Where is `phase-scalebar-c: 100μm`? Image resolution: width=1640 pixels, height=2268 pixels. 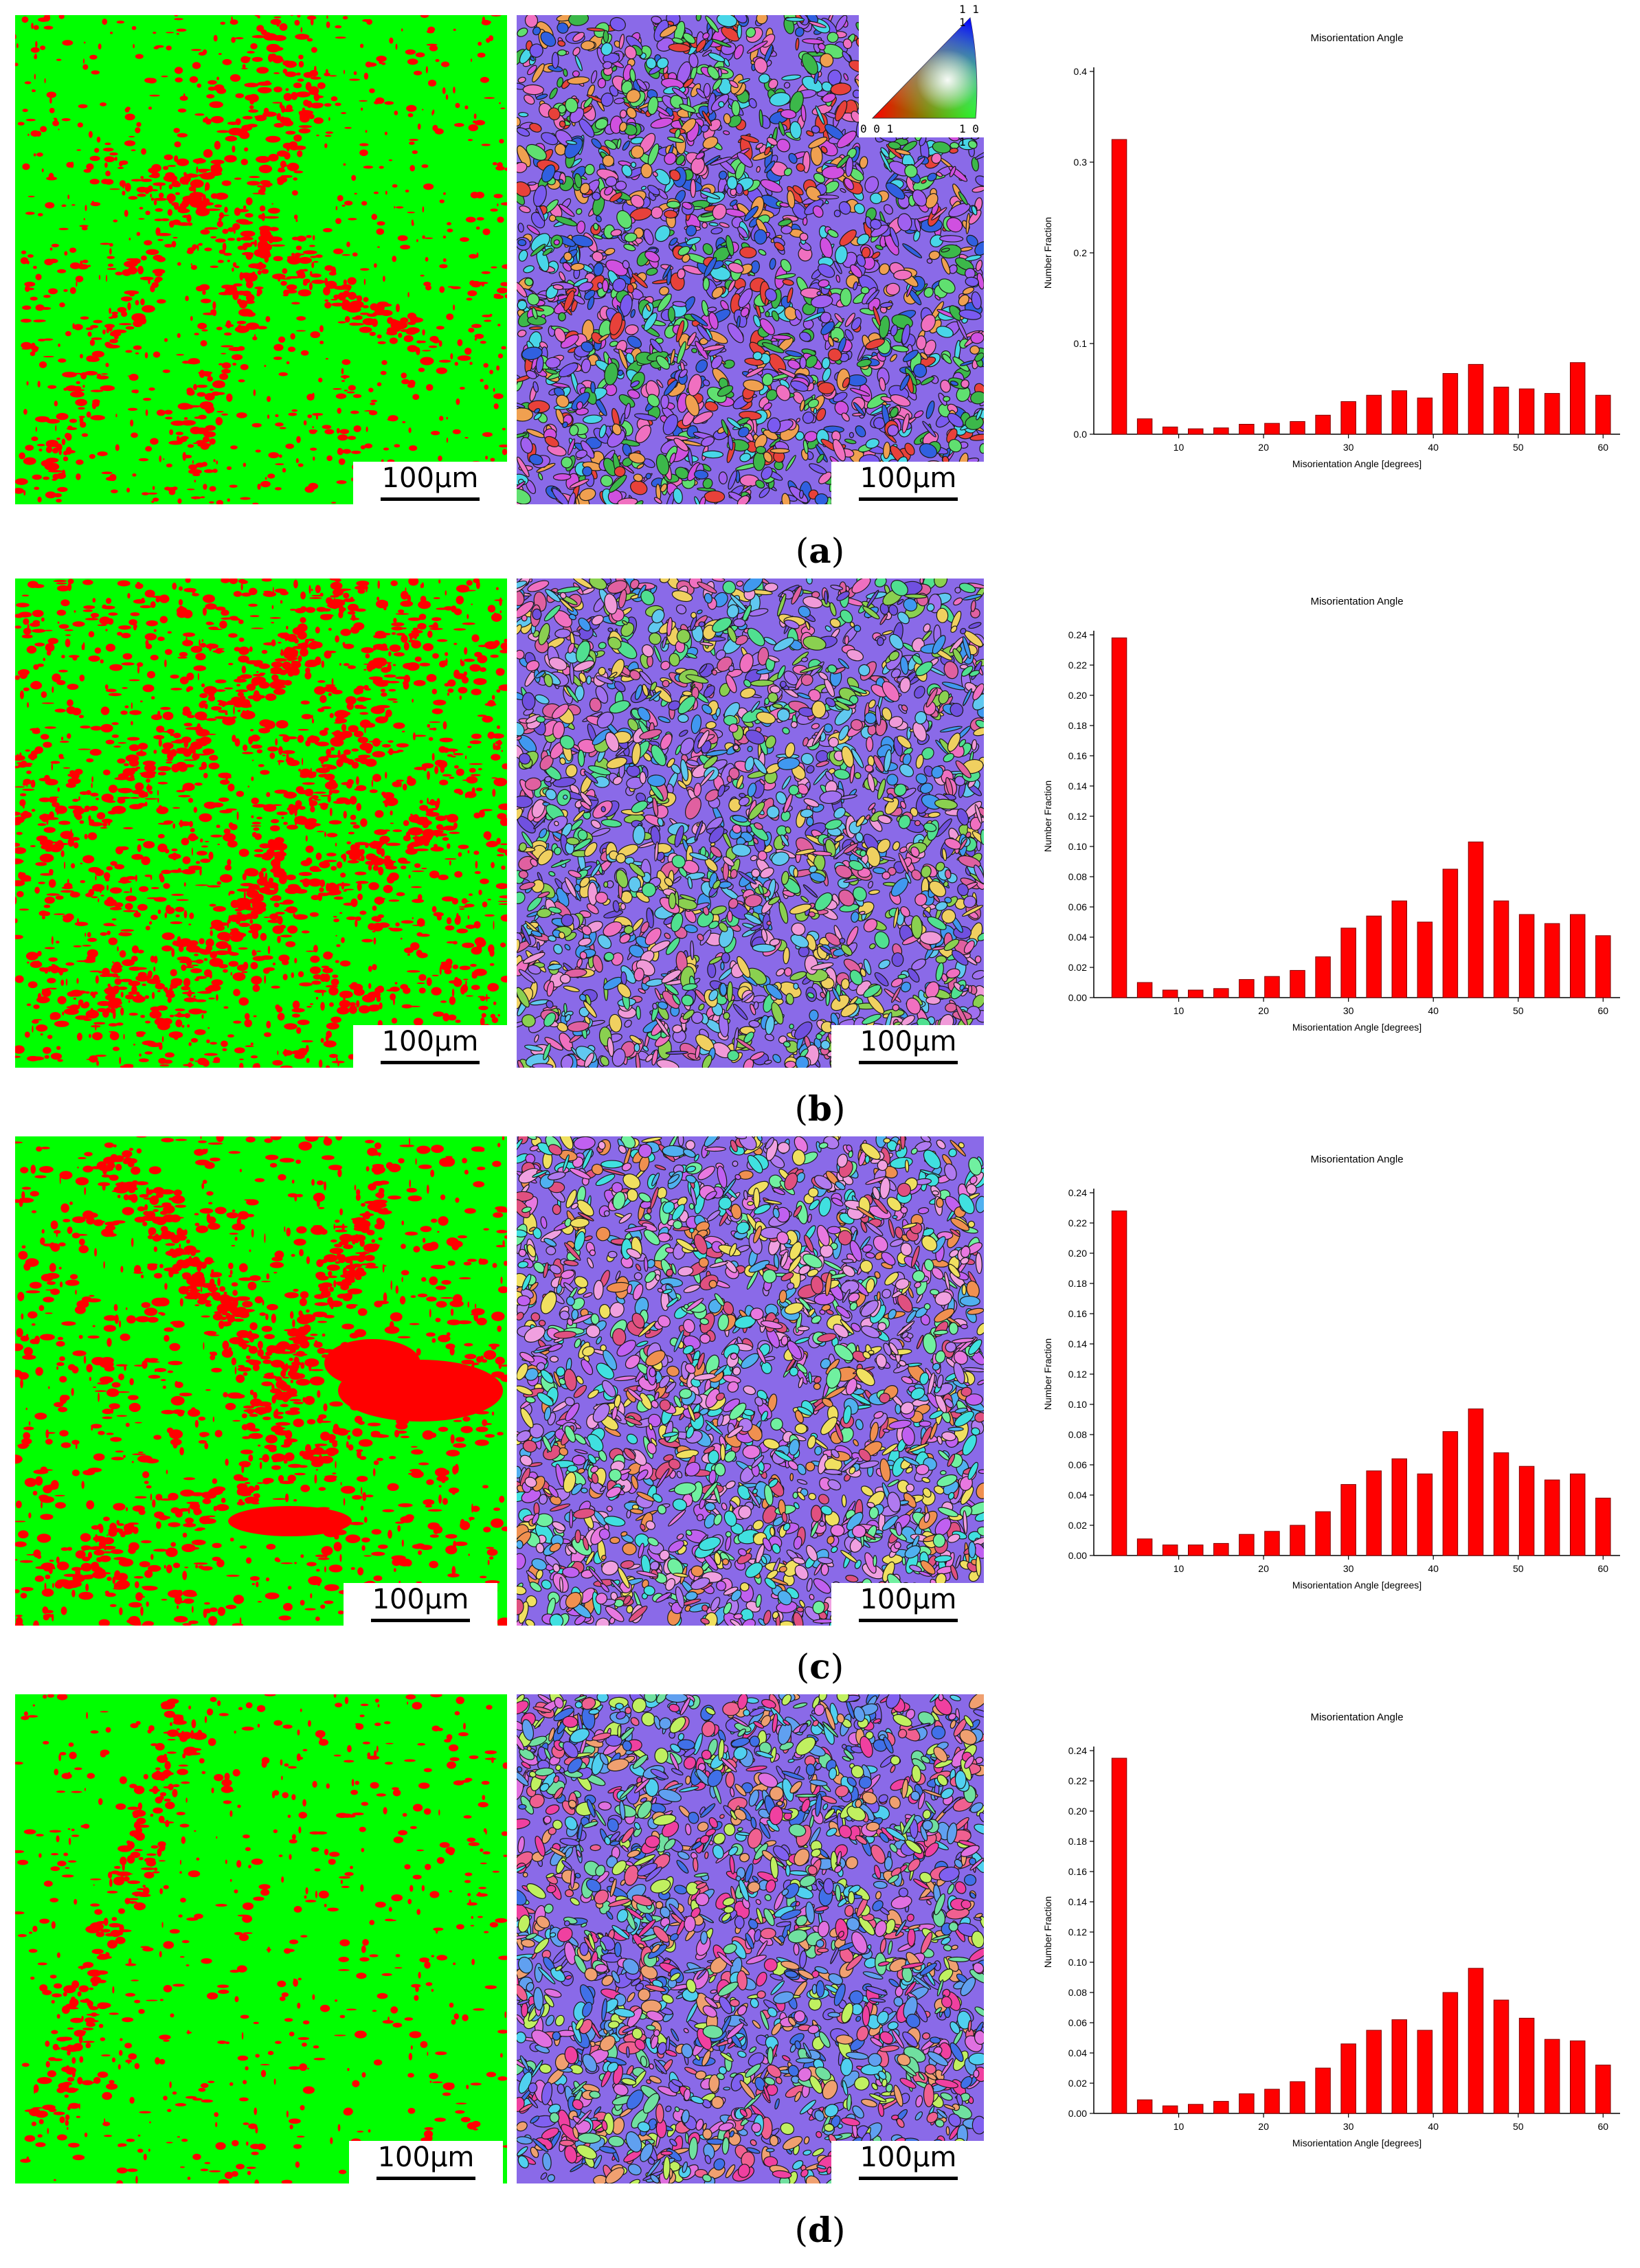 phase-scalebar-c: 100μm is located at coordinates (420, 1604).